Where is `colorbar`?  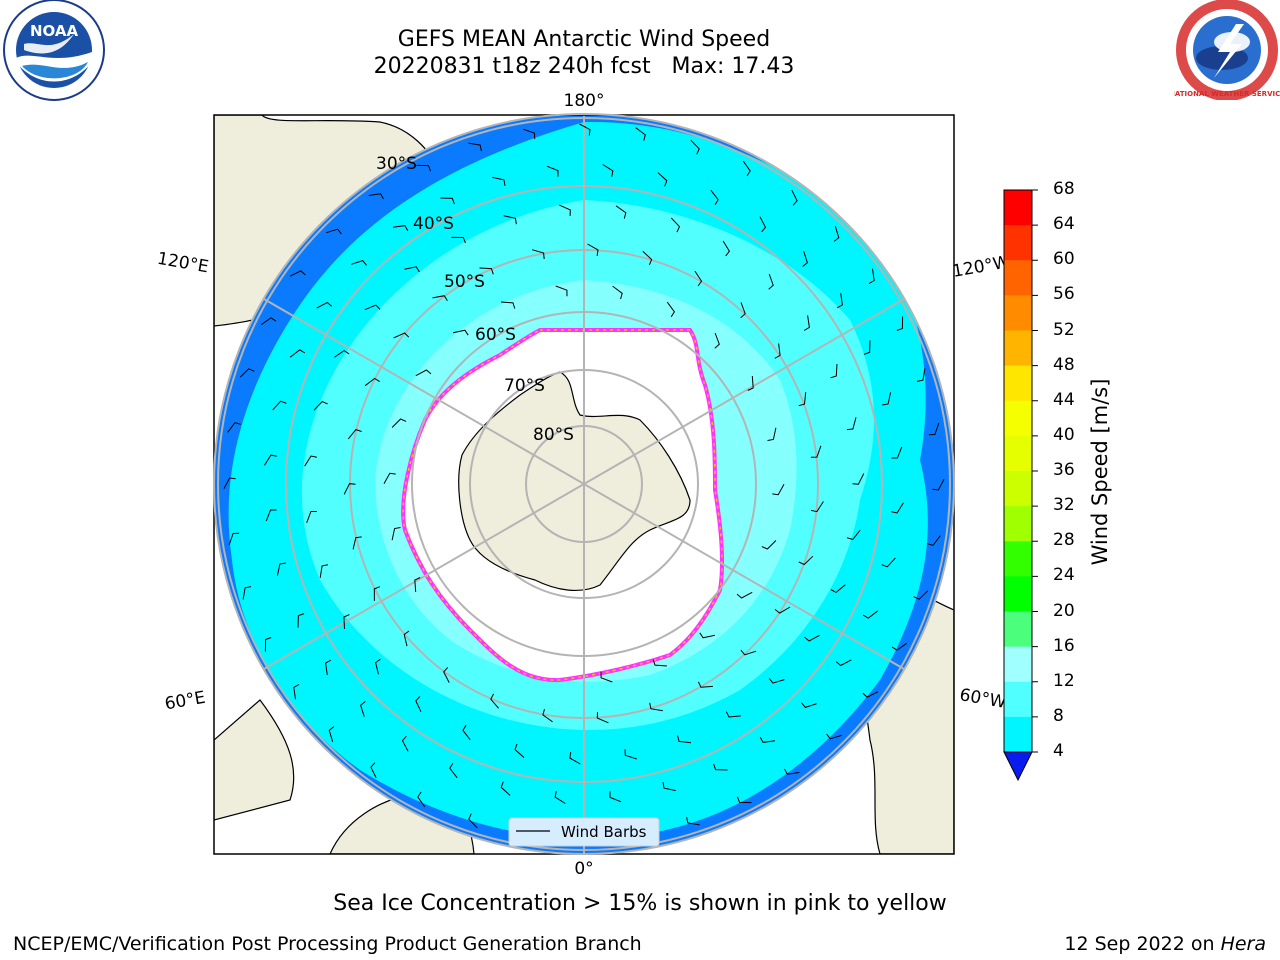 colorbar is located at coordinates (1020, 485).